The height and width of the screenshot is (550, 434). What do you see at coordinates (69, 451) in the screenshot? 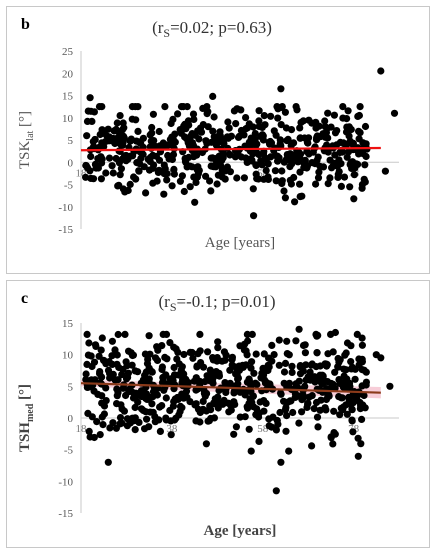
I see `y-tick-label: -5` at bounding box center [69, 451].